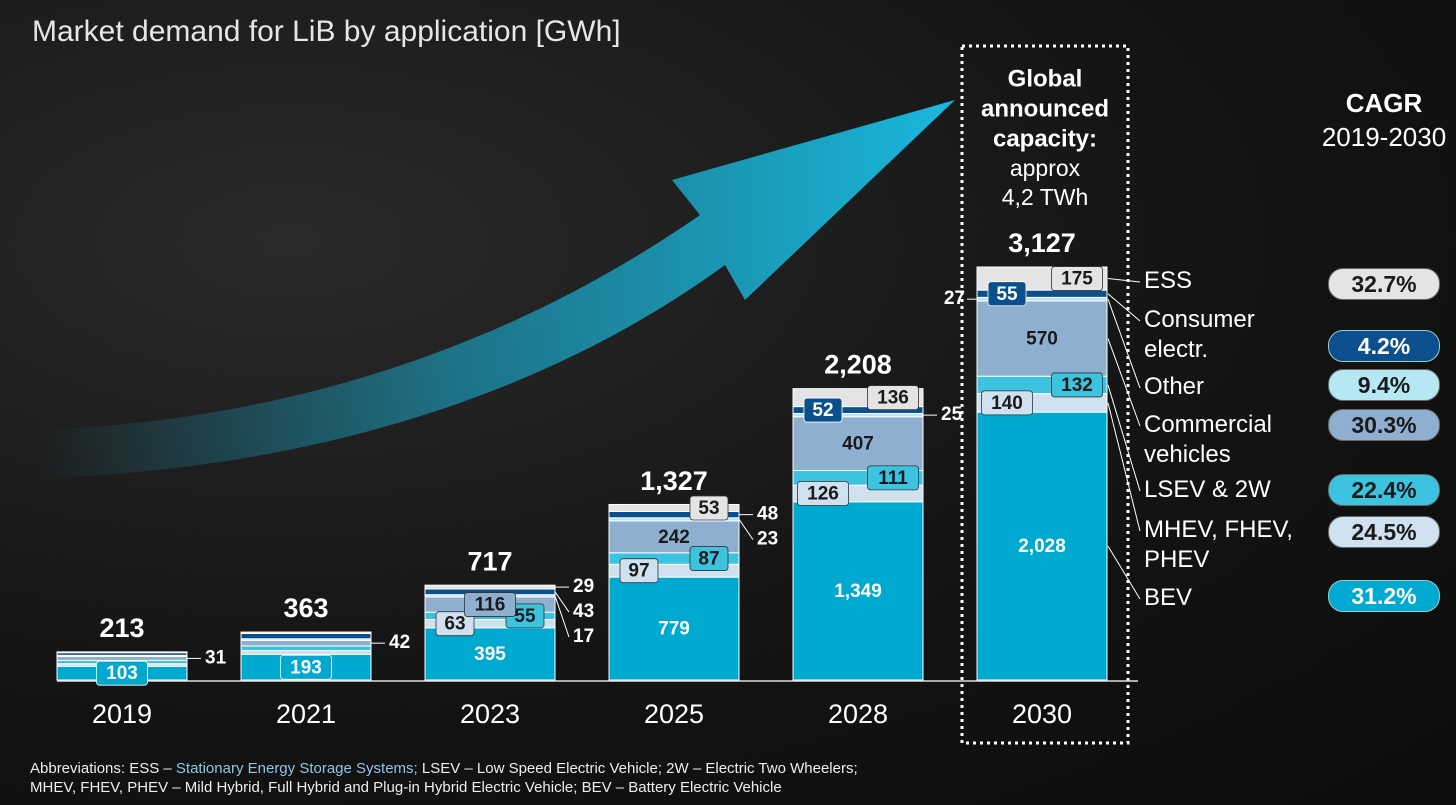 The image size is (1456, 805). I want to click on cagr-pill: 22.4%, so click(1384, 490).